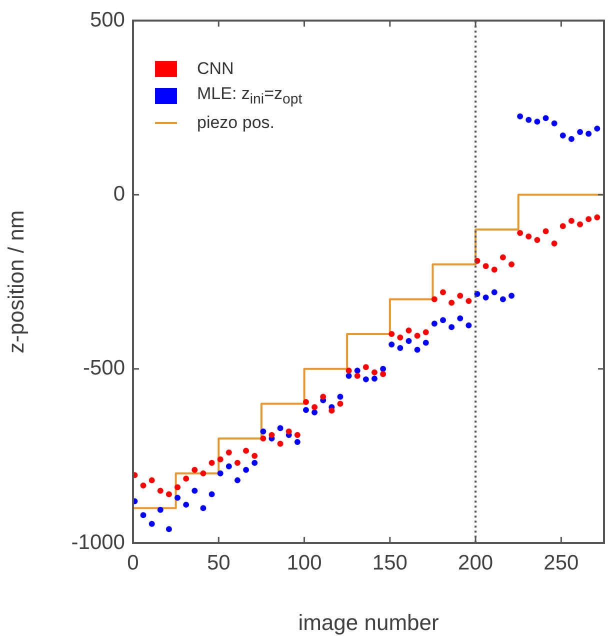 This screenshot has height=641, width=609. What do you see at coordinates (218, 562) in the screenshot?
I see `x-tick-label: 50` at bounding box center [218, 562].